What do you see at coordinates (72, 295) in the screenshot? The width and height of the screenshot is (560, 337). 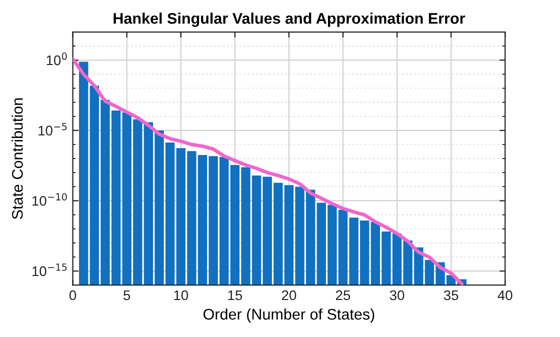 I see `x-tick-label: 0` at bounding box center [72, 295].